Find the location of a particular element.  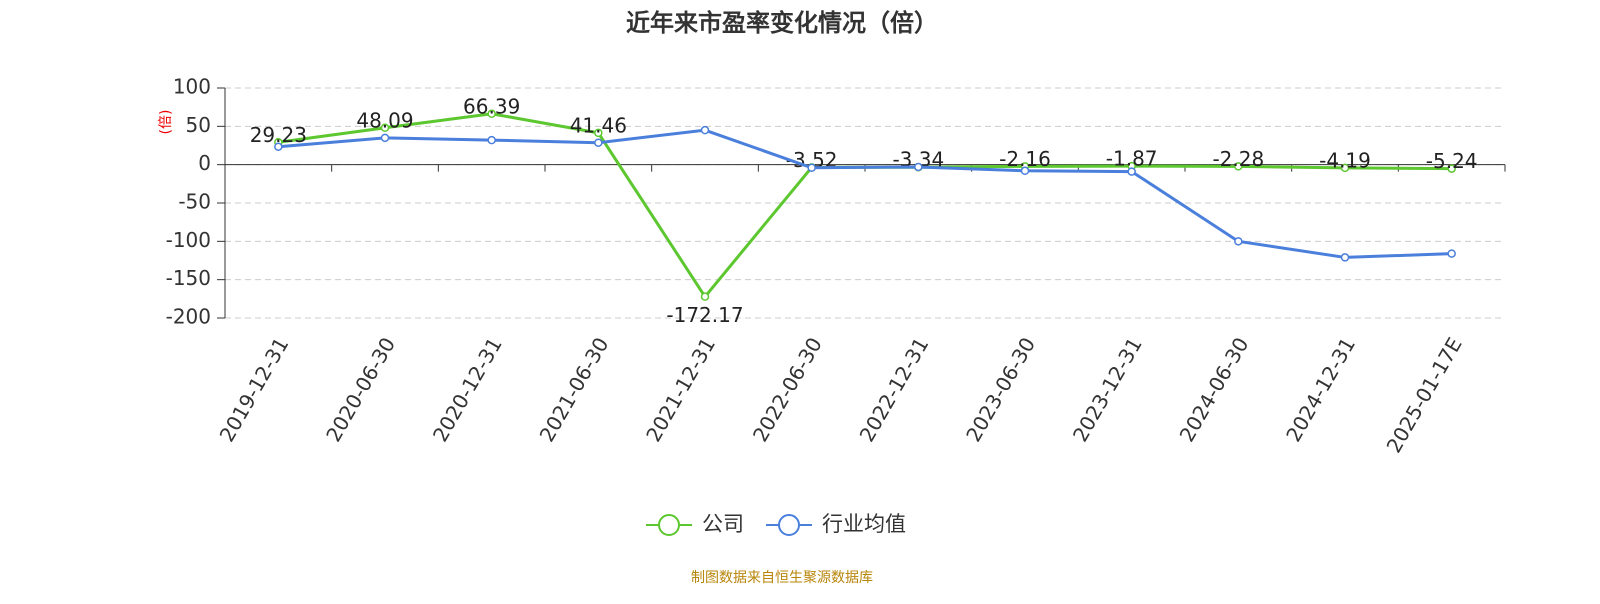

y-tick-label: 0 is located at coordinates (204, 163).